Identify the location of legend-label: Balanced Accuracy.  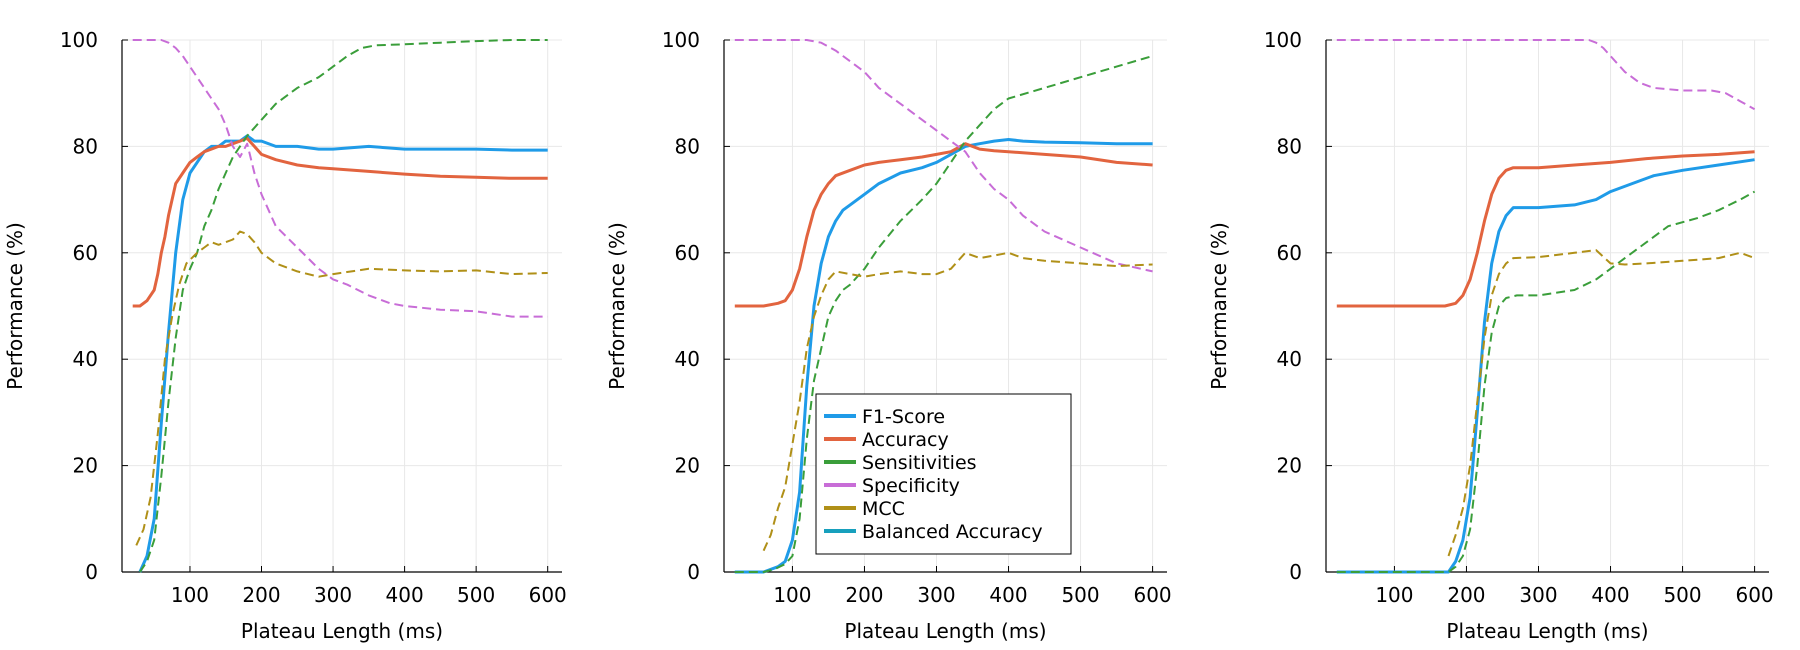
(952, 532).